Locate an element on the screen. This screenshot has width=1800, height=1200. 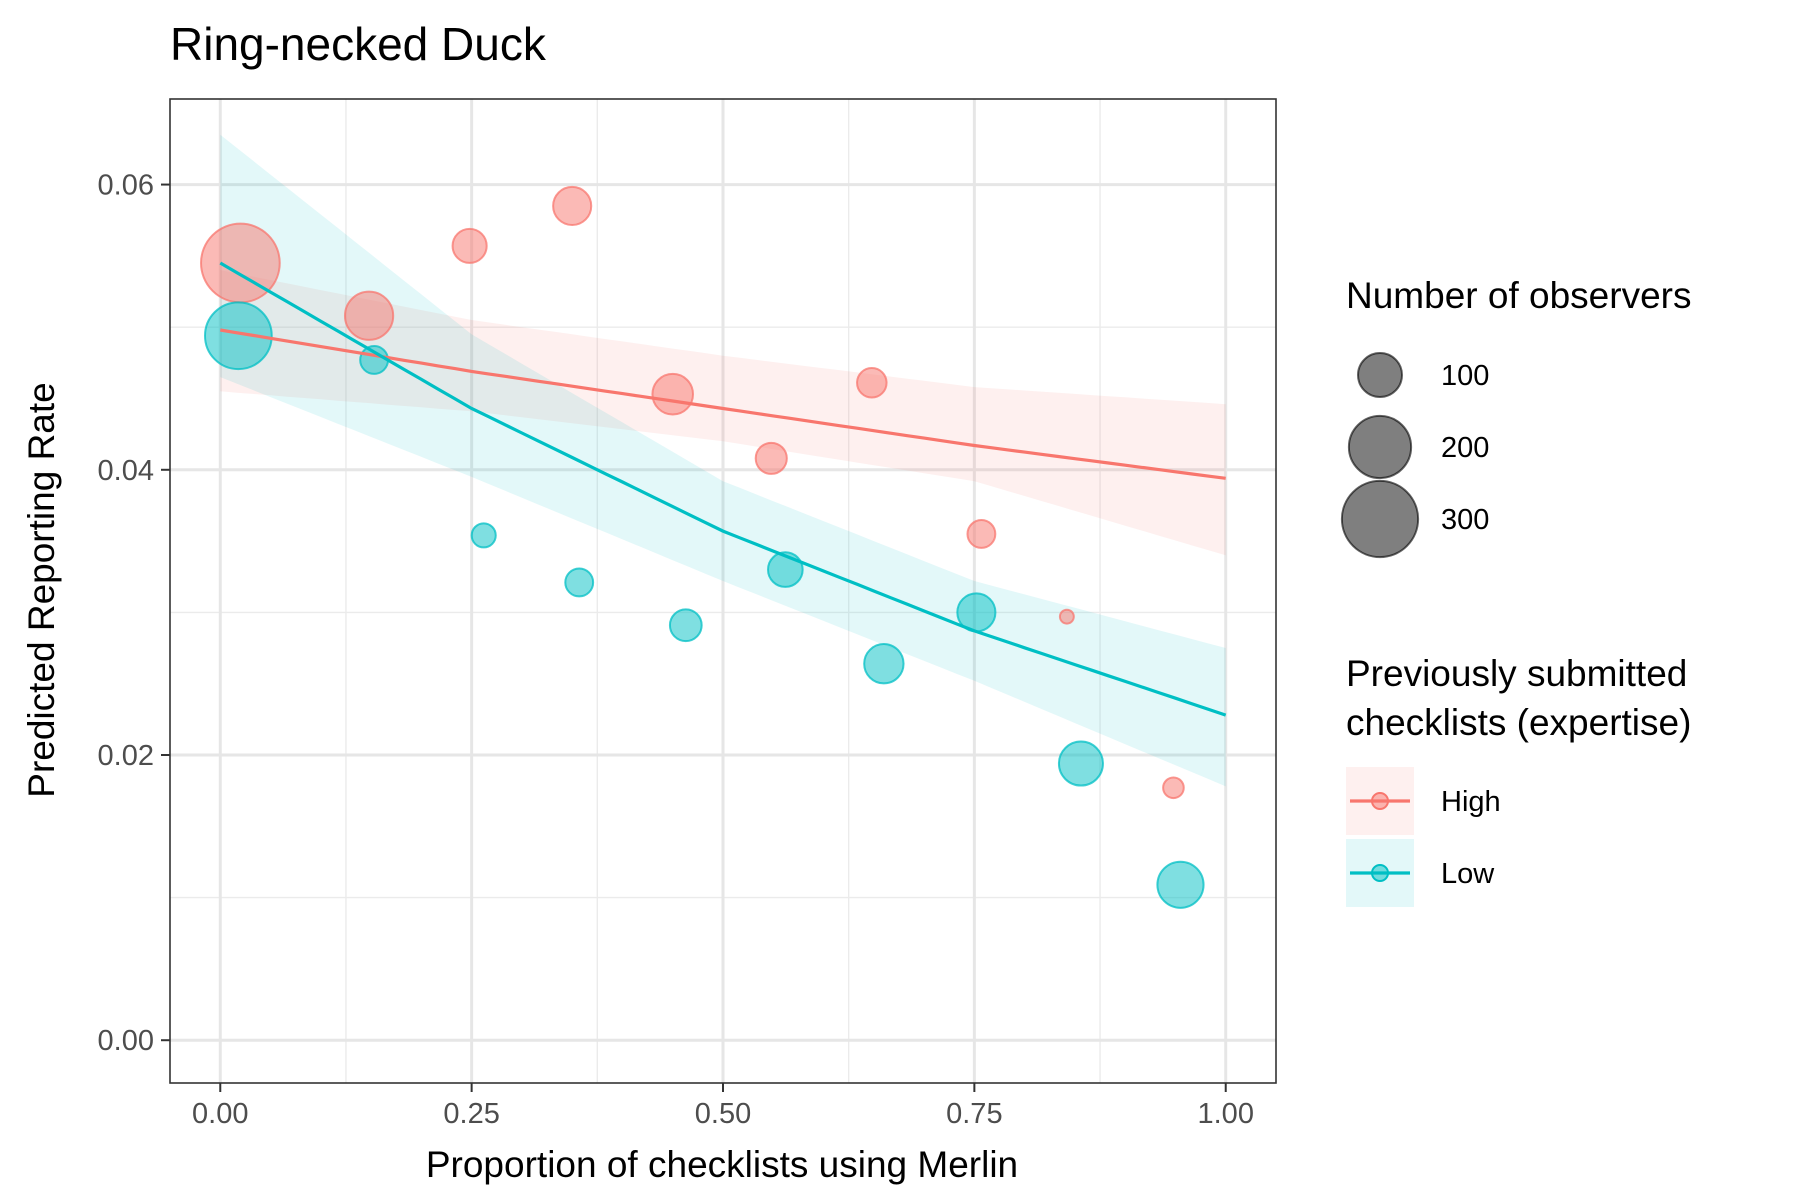
x-tick-label: 0.75 is located at coordinates (974, 1114).